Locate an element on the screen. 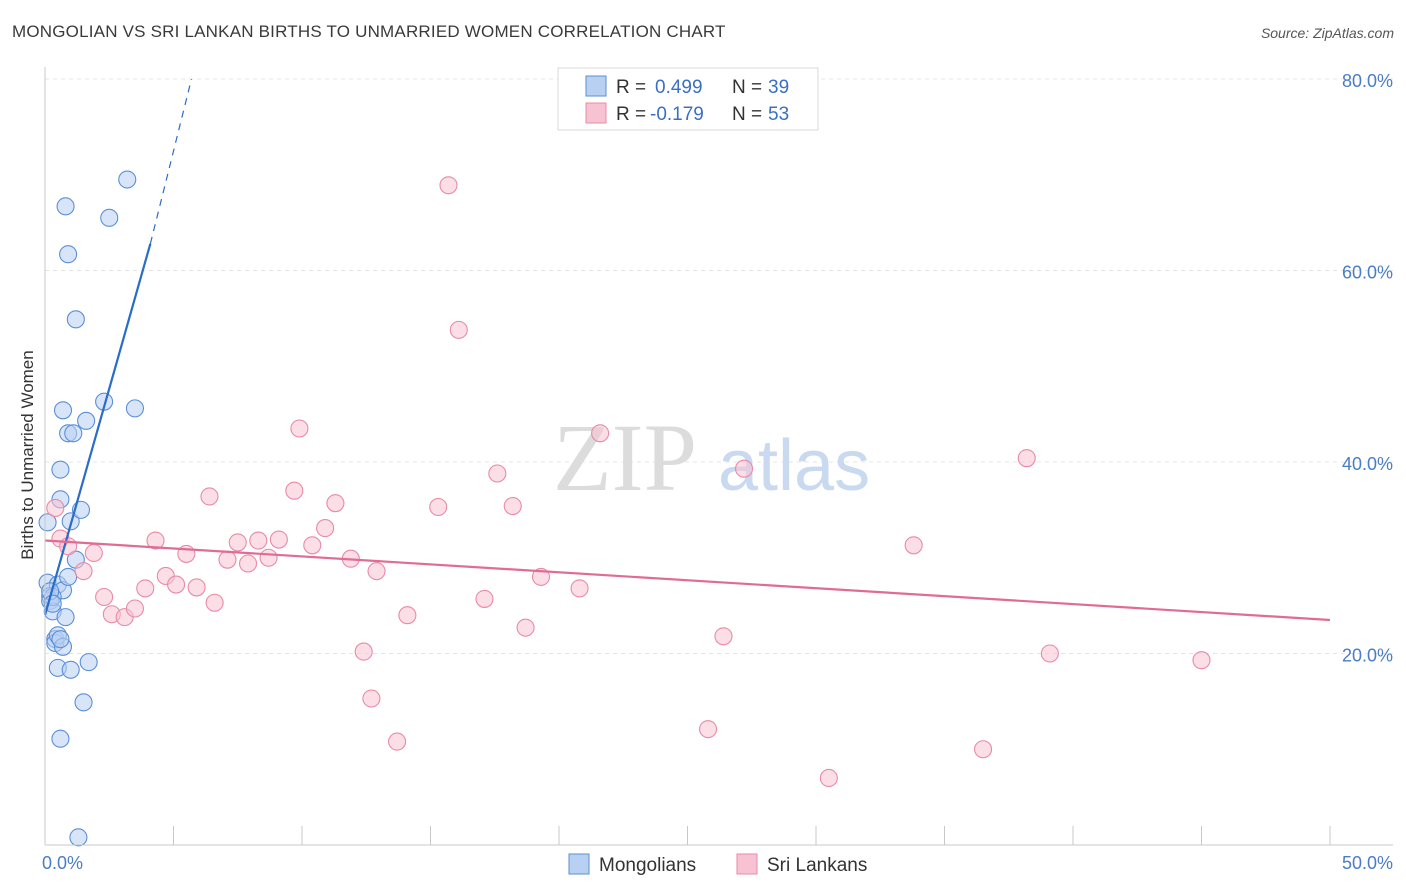  x-tick-label-max: 50.0% is located at coordinates (1367, 863).